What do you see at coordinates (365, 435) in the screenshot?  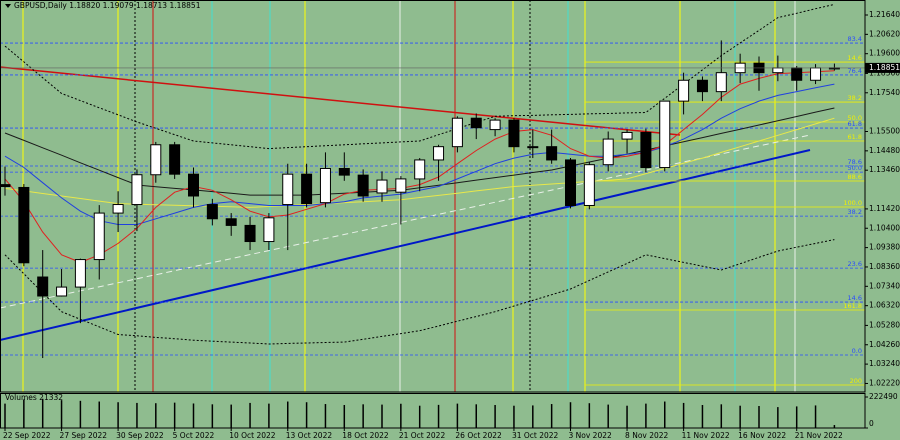 I see `x-tick-label: 18 Oct 2022` at bounding box center [365, 435].